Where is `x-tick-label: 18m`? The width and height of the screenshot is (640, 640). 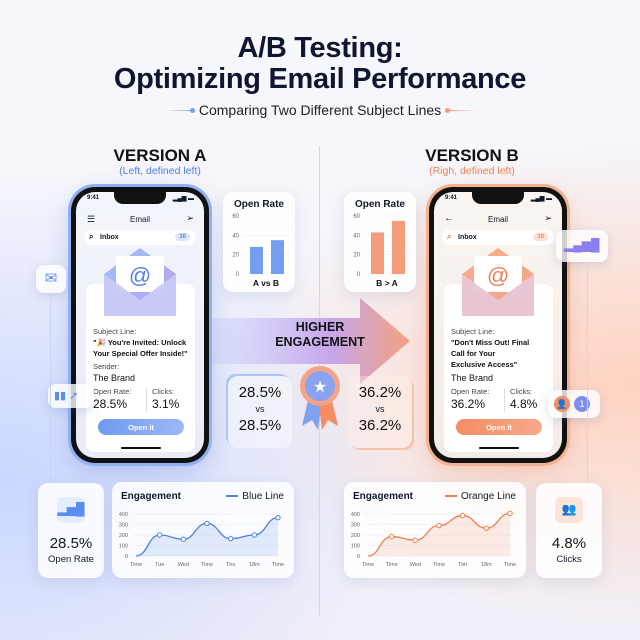 x-tick-label: 18m is located at coordinates (254, 565).